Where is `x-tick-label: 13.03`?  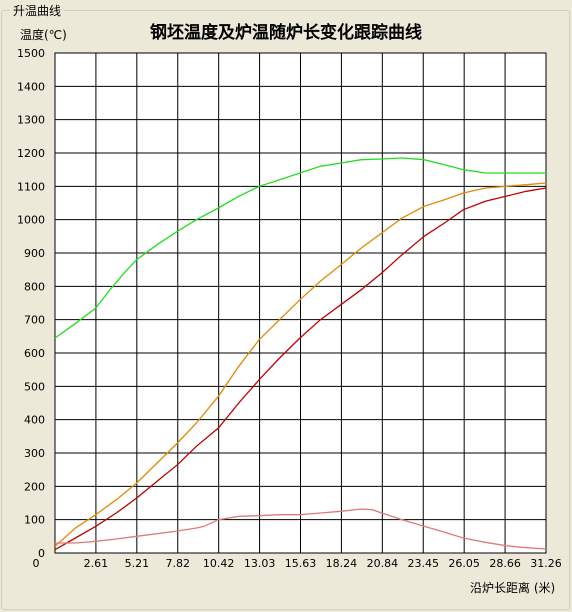 x-tick-label: 13.03 is located at coordinates (260, 563).